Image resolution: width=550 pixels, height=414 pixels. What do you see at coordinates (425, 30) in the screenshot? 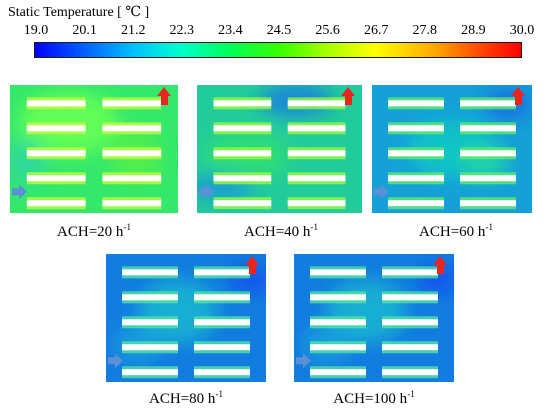
I see `colorbar-tick-label: 27.8` at bounding box center [425, 30].